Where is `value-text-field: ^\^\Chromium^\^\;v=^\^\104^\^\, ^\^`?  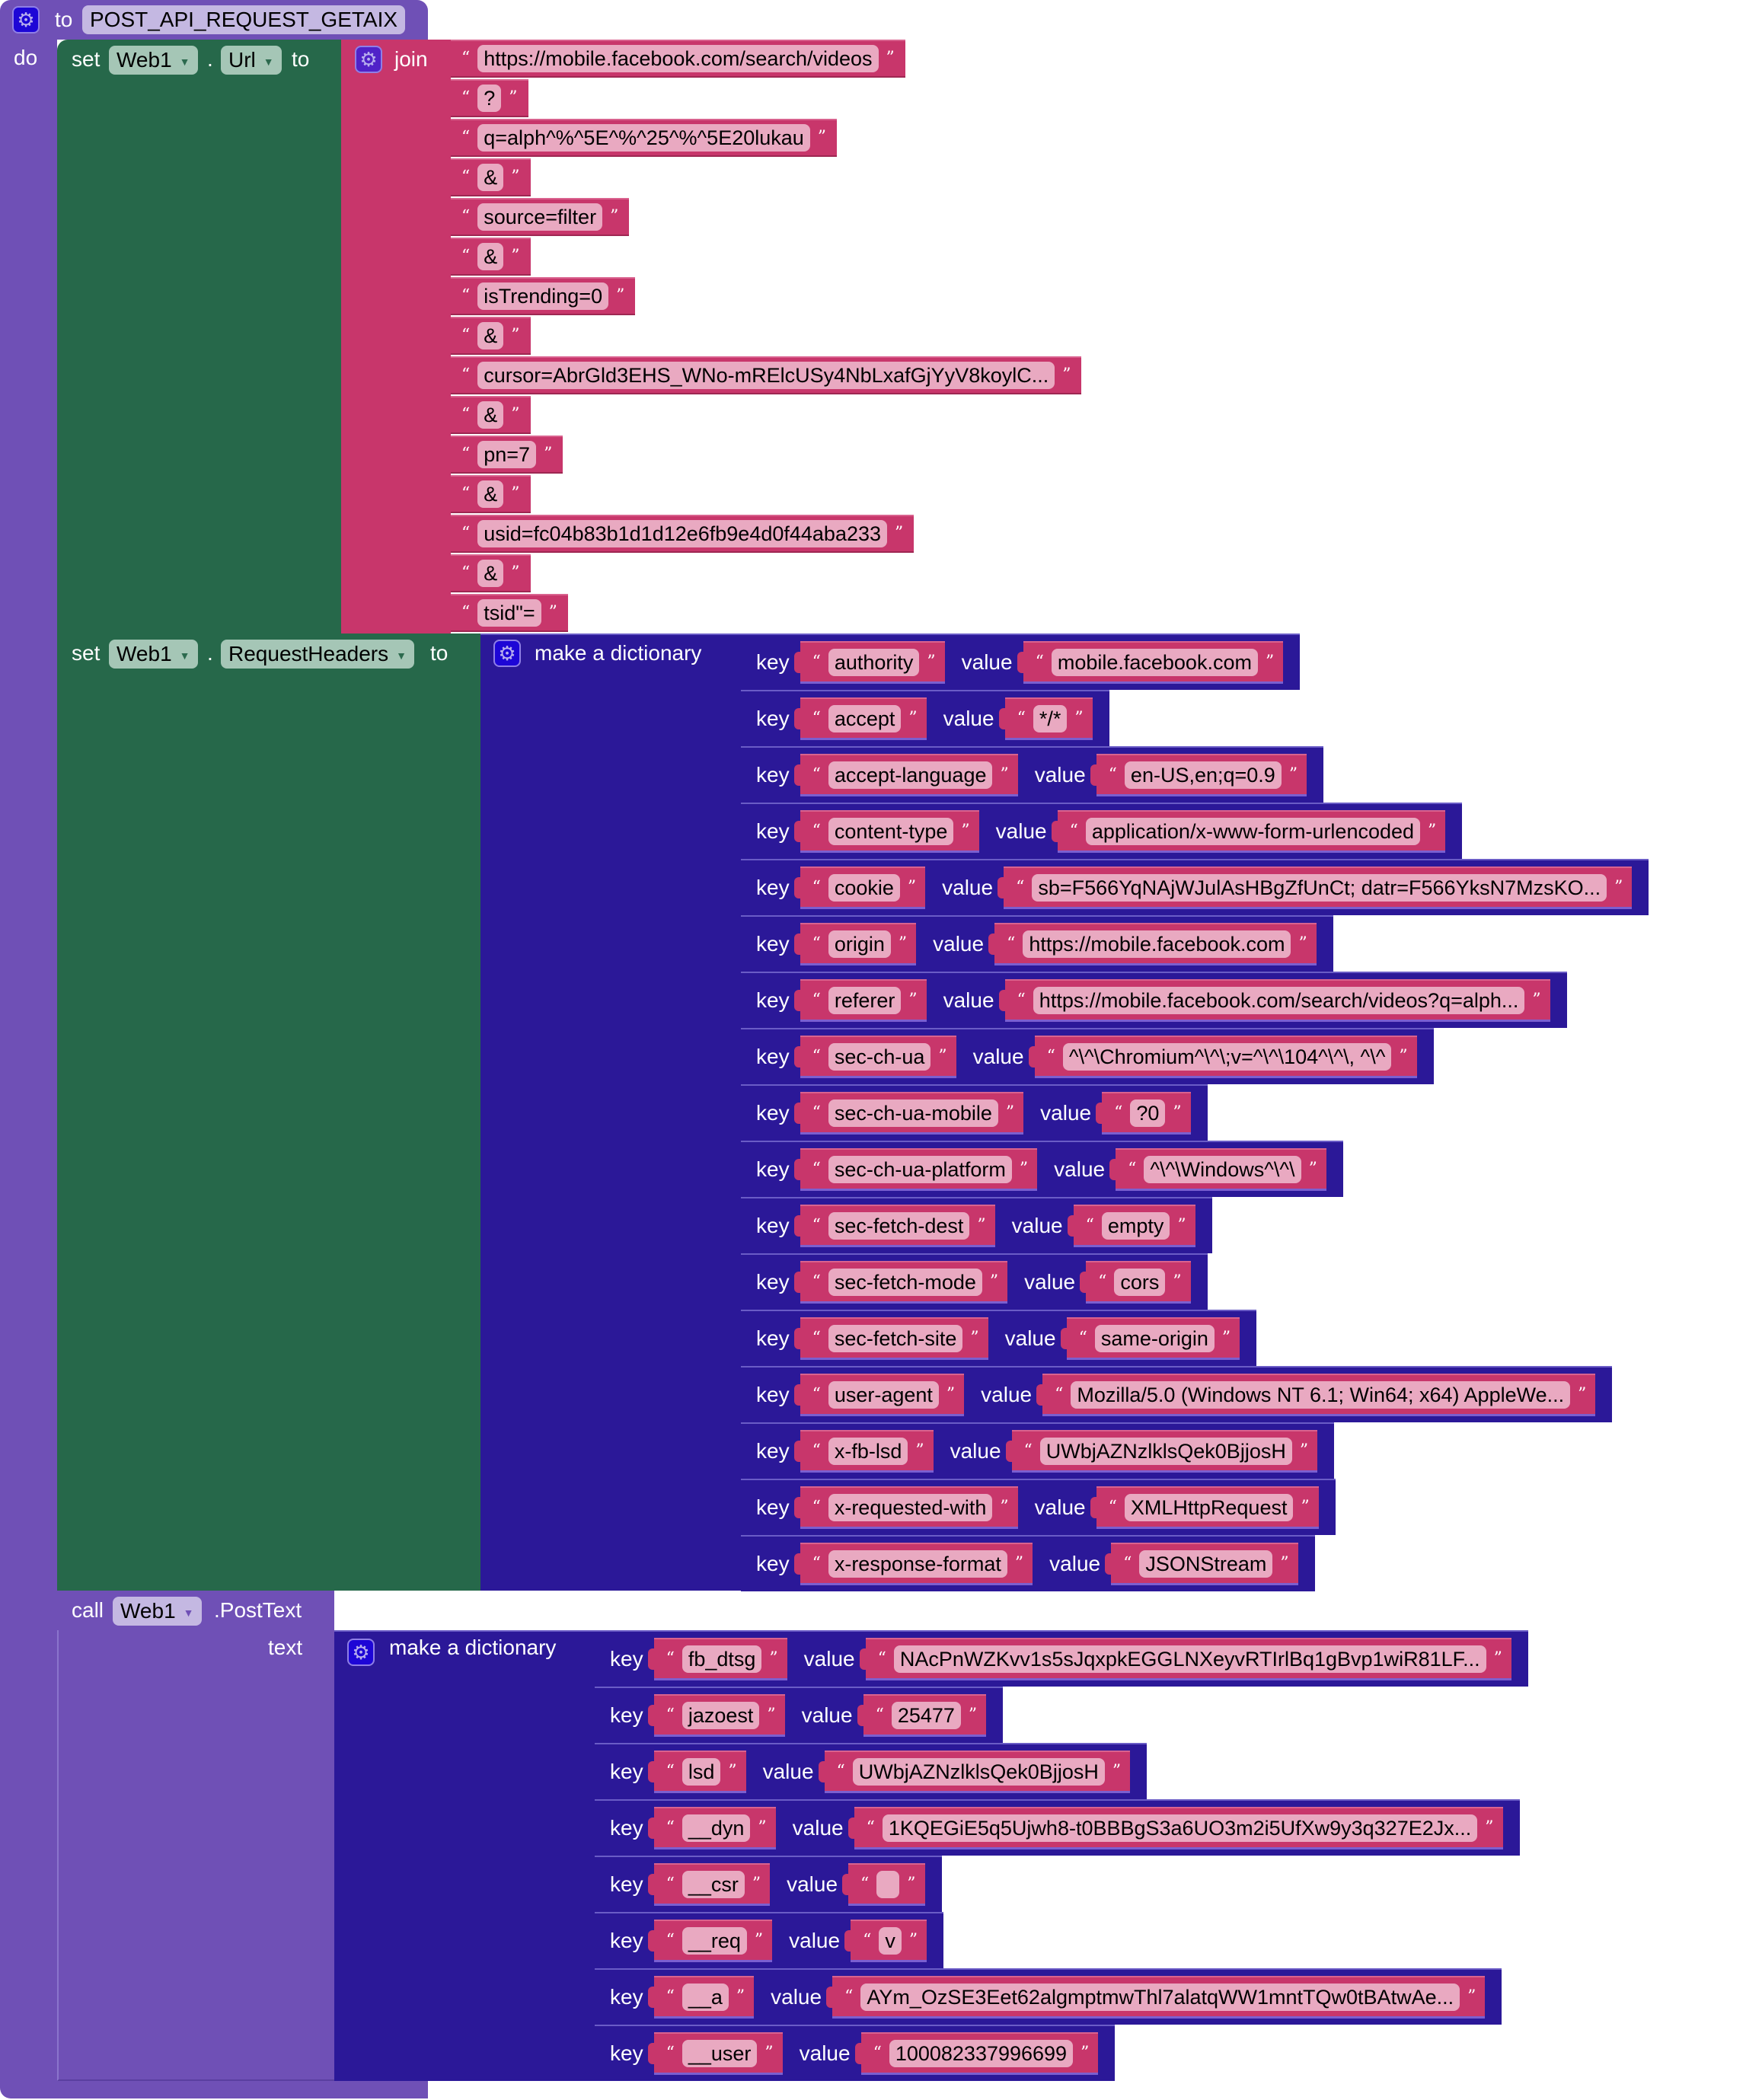 value-text-field: ^\^\Chromium^\^\;v=^\^\104^\^\, ^\^ is located at coordinates (1227, 1056).